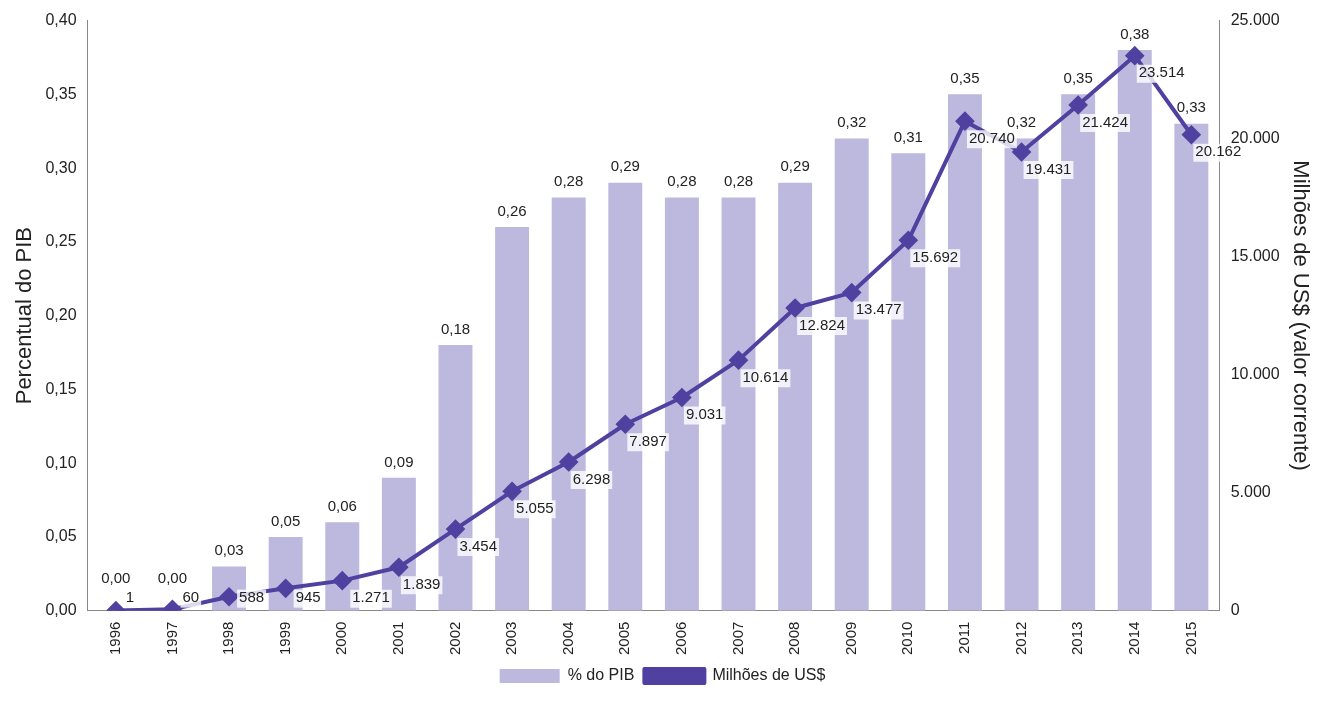 This screenshot has height=702, width=1335. Describe the element at coordinates (308, 597) in the screenshot. I see `data-label: 945` at that location.